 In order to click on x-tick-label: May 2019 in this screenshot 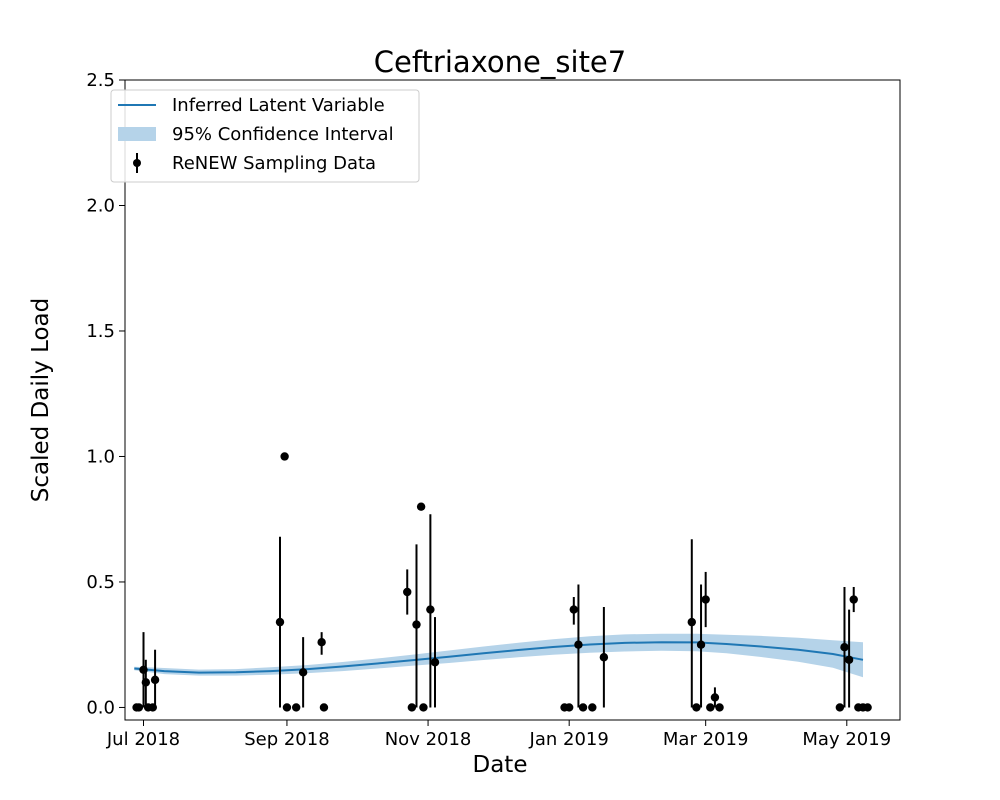, I will do `click(846, 739)`.